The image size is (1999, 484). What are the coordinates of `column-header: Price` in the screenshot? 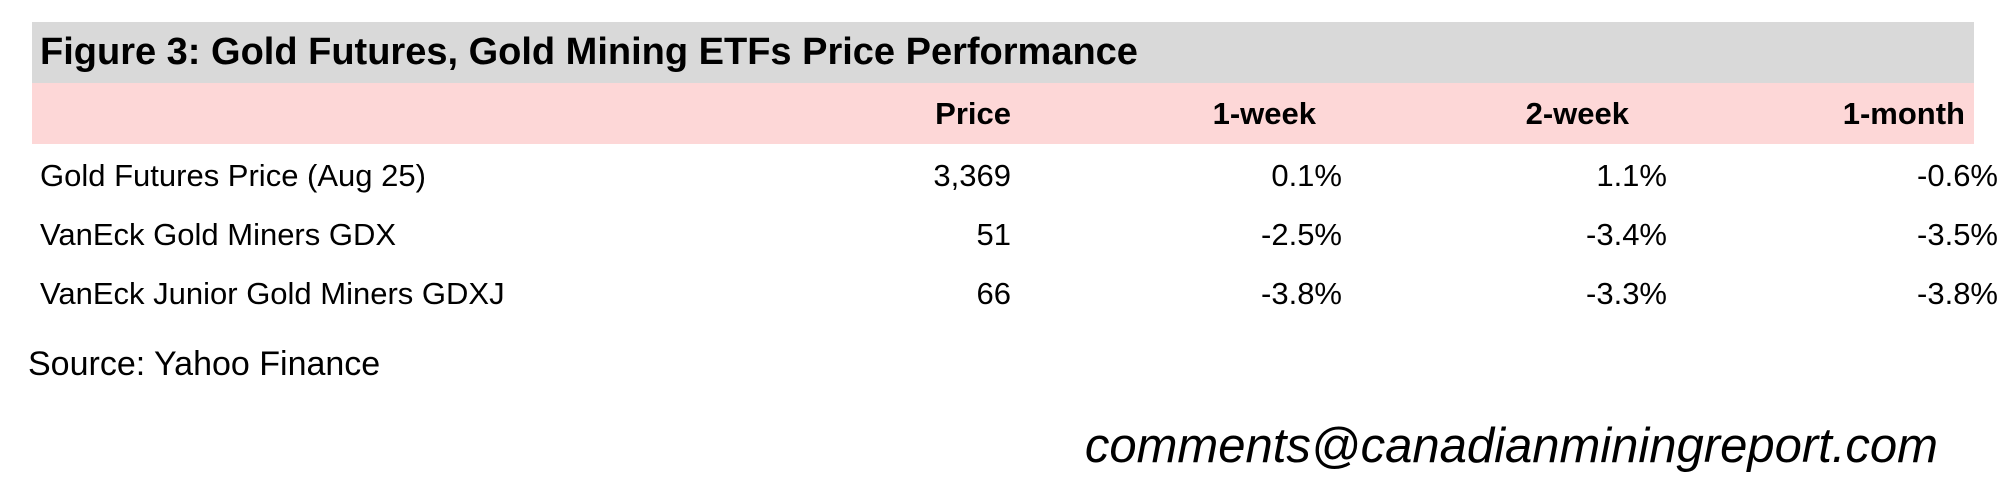 It's located at (973, 113).